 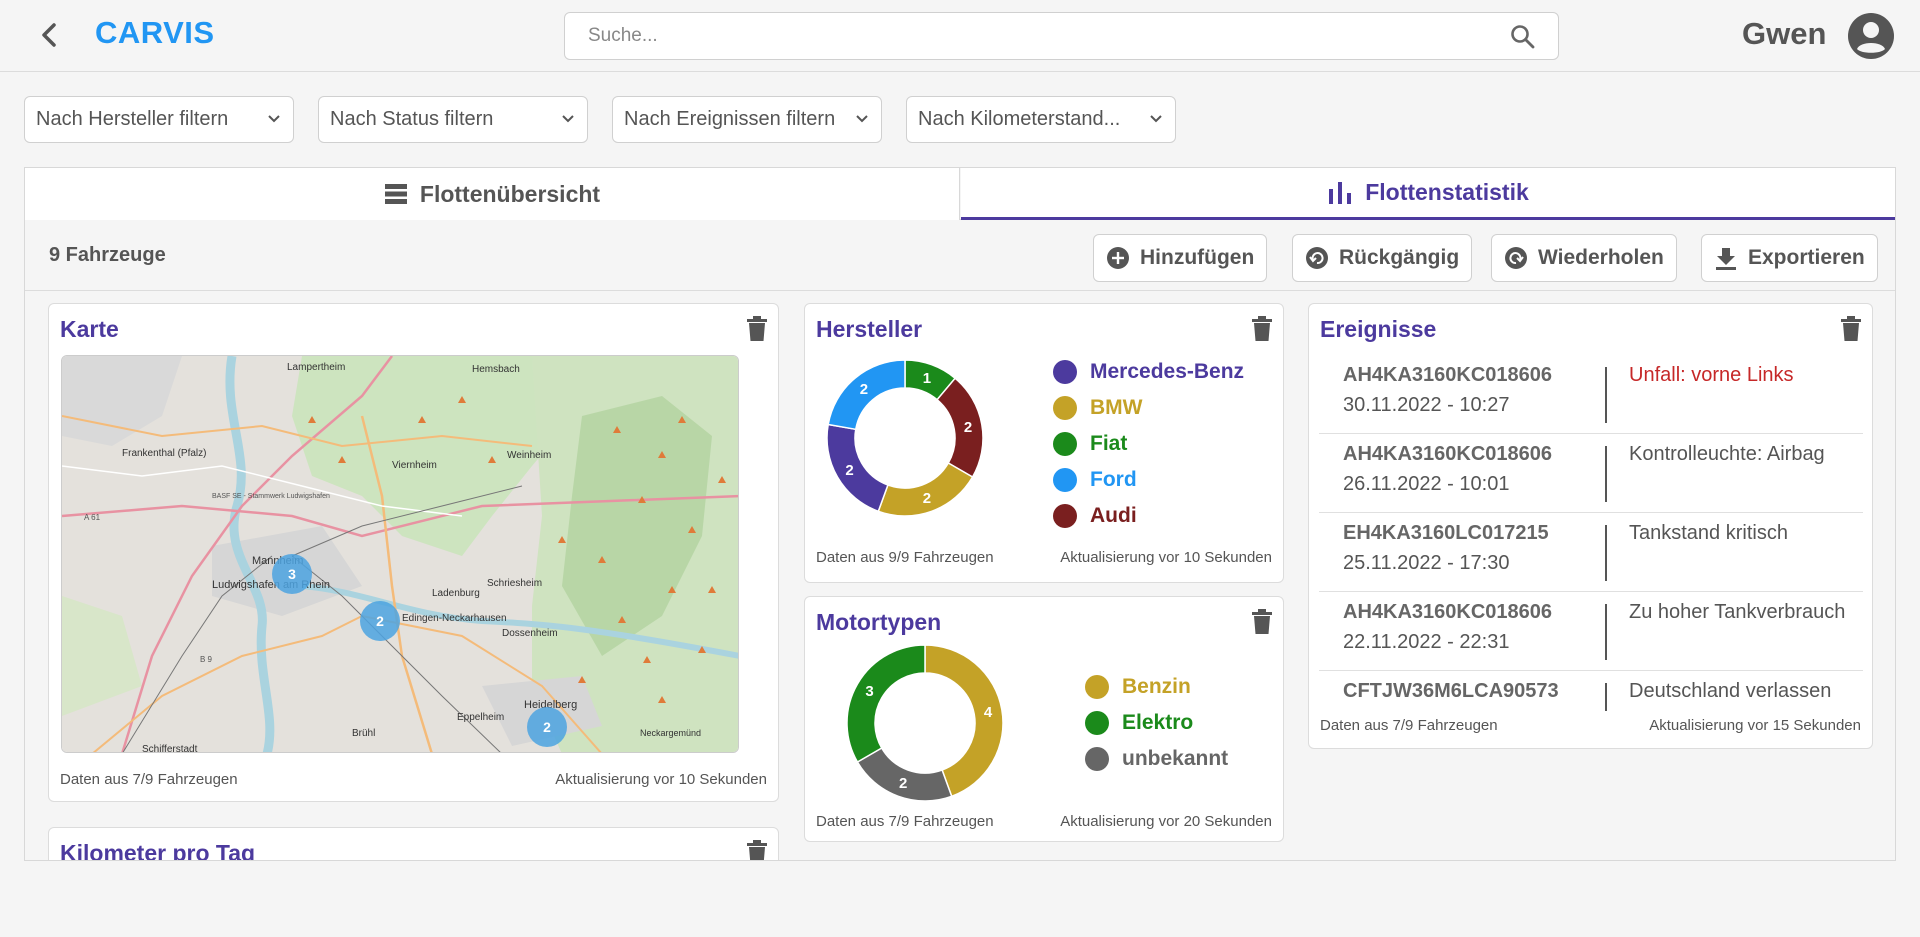 I want to click on map-label: Frankenthal (Pfalz), so click(x=164, y=453).